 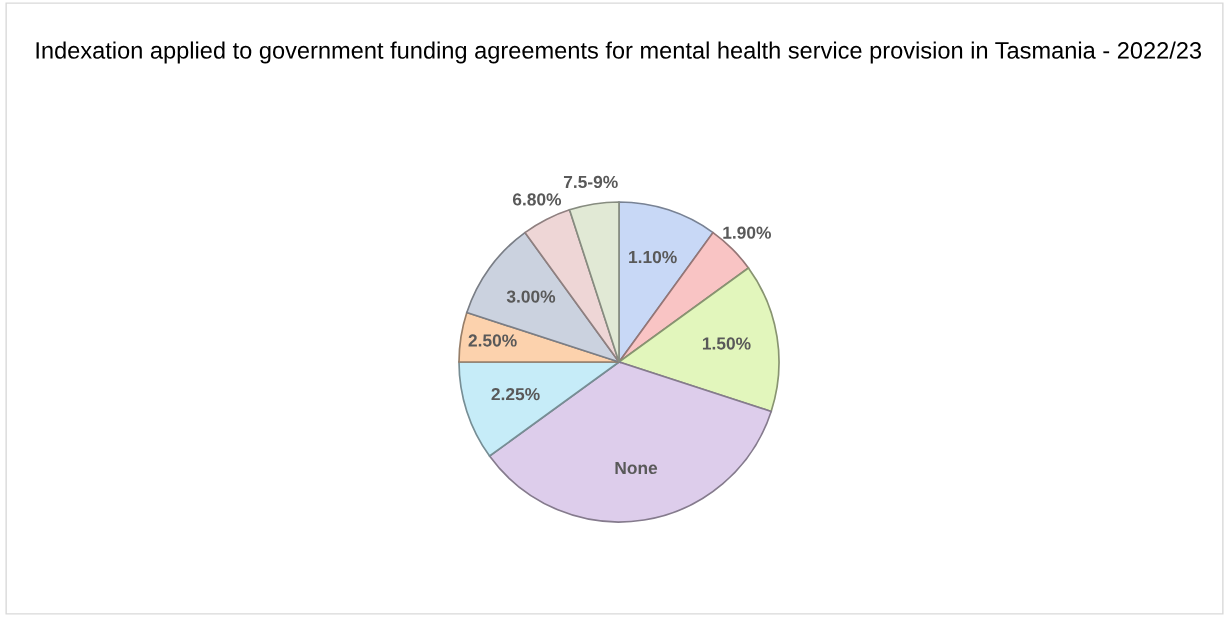 What do you see at coordinates (531, 296) in the screenshot?
I see `slice-label: 3.00%` at bounding box center [531, 296].